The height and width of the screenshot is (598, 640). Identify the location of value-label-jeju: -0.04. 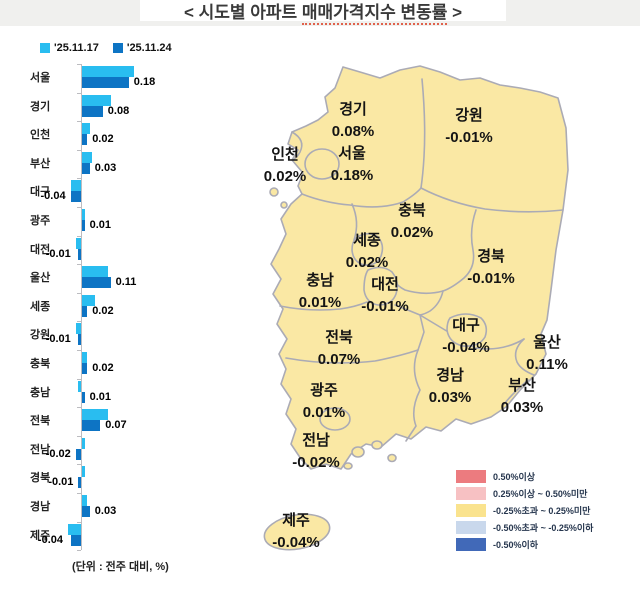
(50, 539).